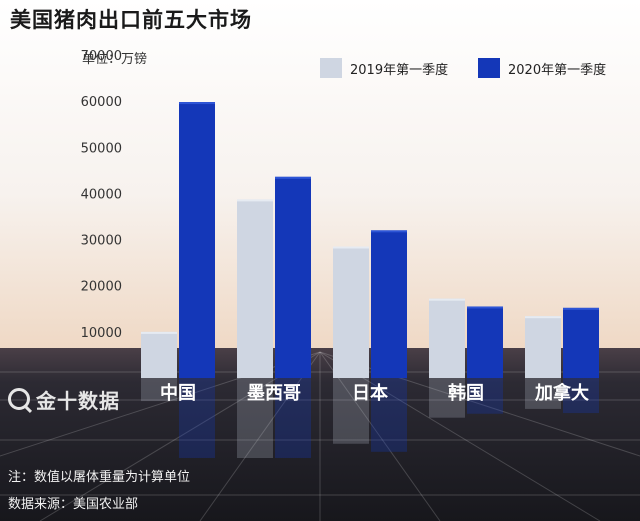 This screenshot has height=521, width=640. Describe the element at coordinates (466, 393) in the screenshot. I see `x-category-label: 韩国` at that location.